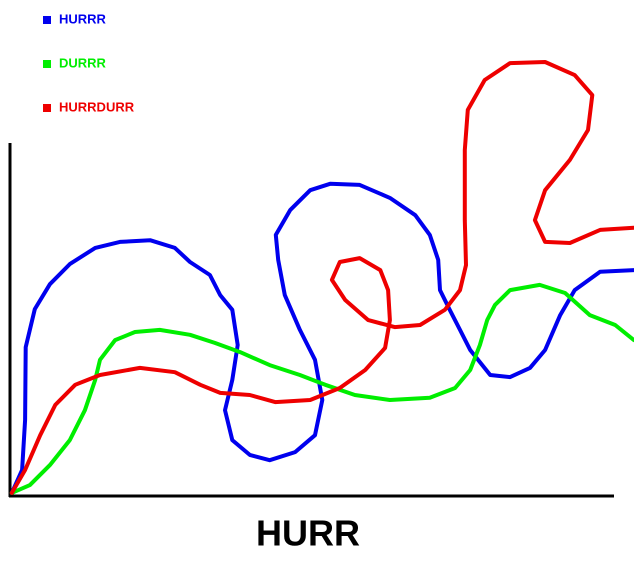 The image size is (634, 571). Describe the element at coordinates (308, 533) in the screenshot. I see `x-axis-label: HURR` at that location.